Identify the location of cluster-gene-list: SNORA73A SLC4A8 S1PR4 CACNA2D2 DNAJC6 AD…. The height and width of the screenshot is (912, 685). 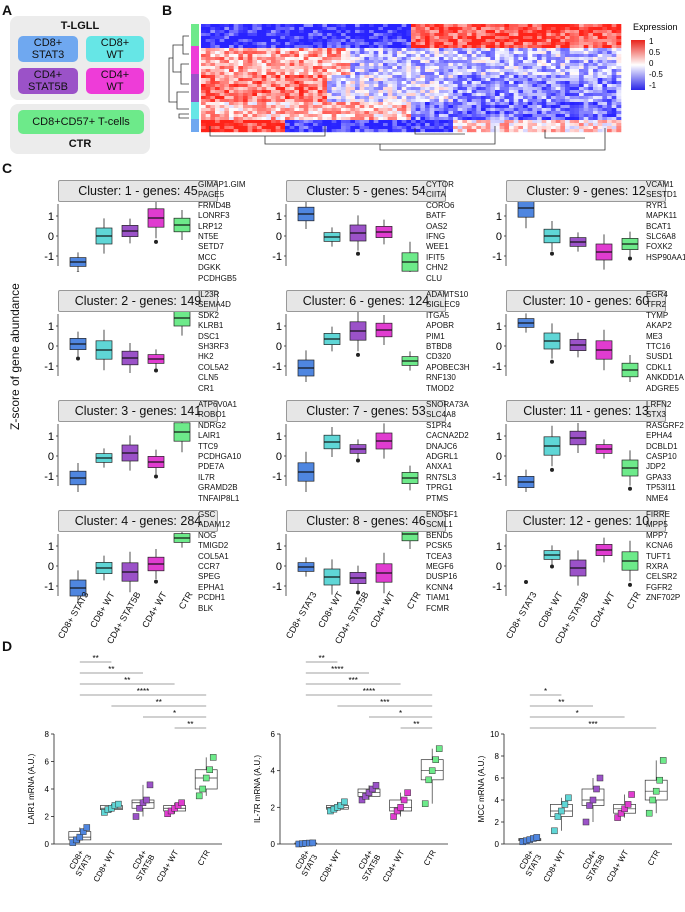
(447, 451).